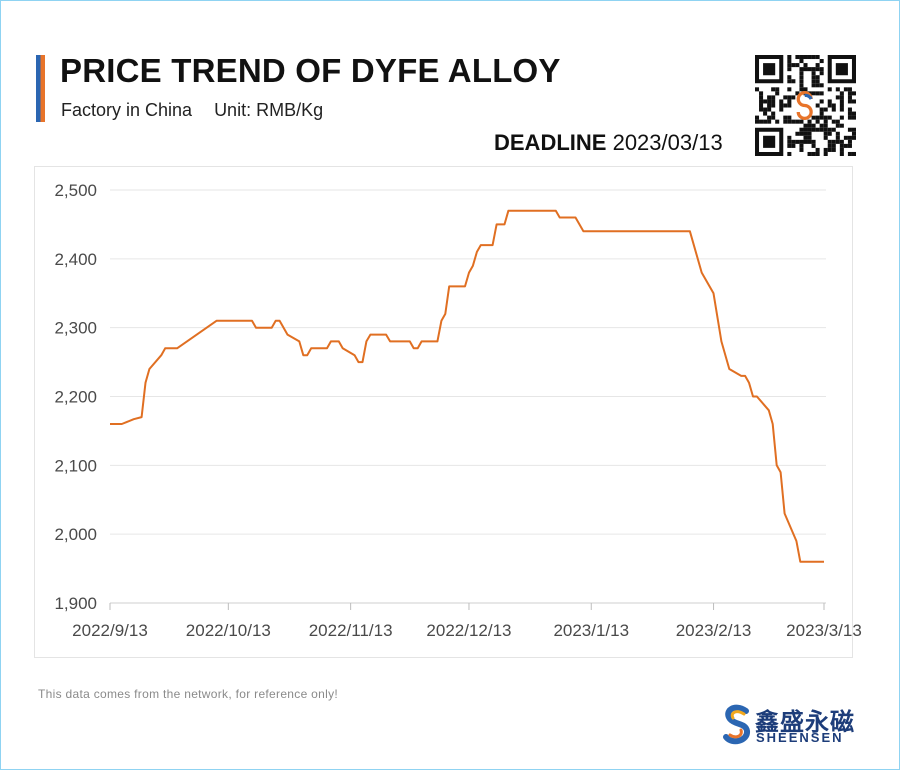 The image size is (900, 770). I want to click on x-tick-label: 2022/10/13, so click(228, 630).